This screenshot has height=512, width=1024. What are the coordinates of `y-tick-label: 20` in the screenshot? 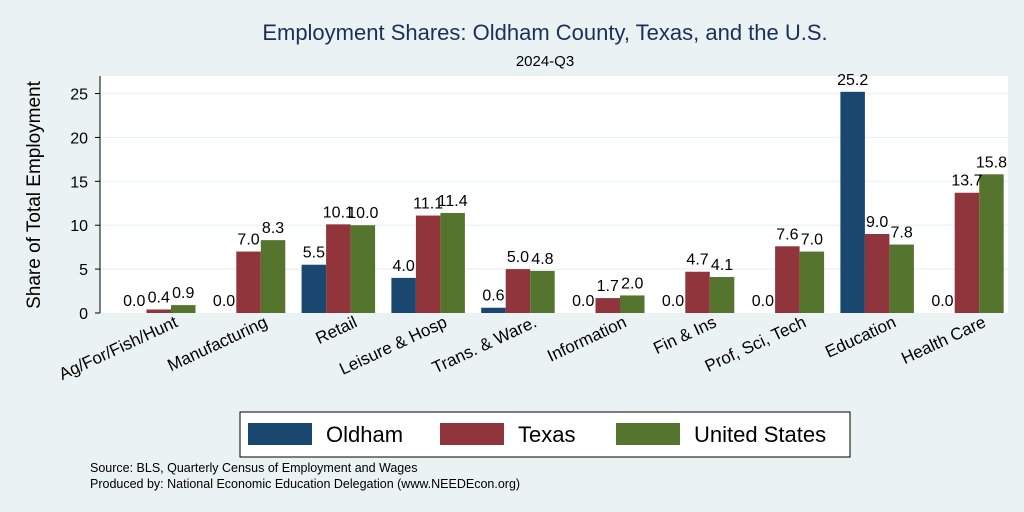 It's located at (79, 138).